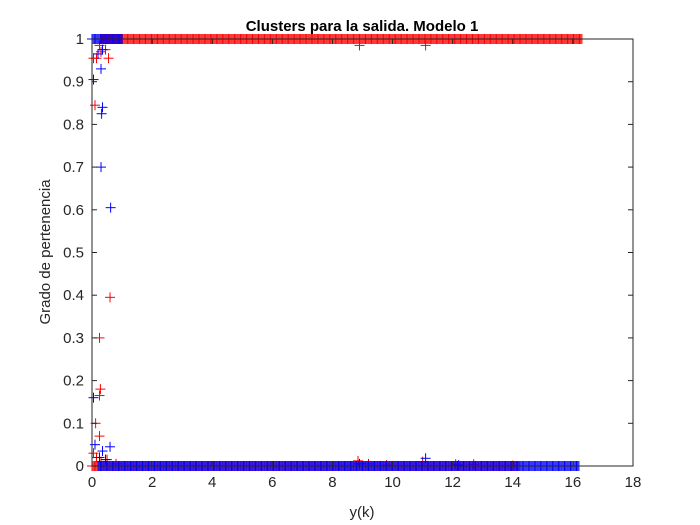 This screenshot has width=700, height=525. Describe the element at coordinates (512, 482) in the screenshot. I see `x-tick-label: 14` at that location.